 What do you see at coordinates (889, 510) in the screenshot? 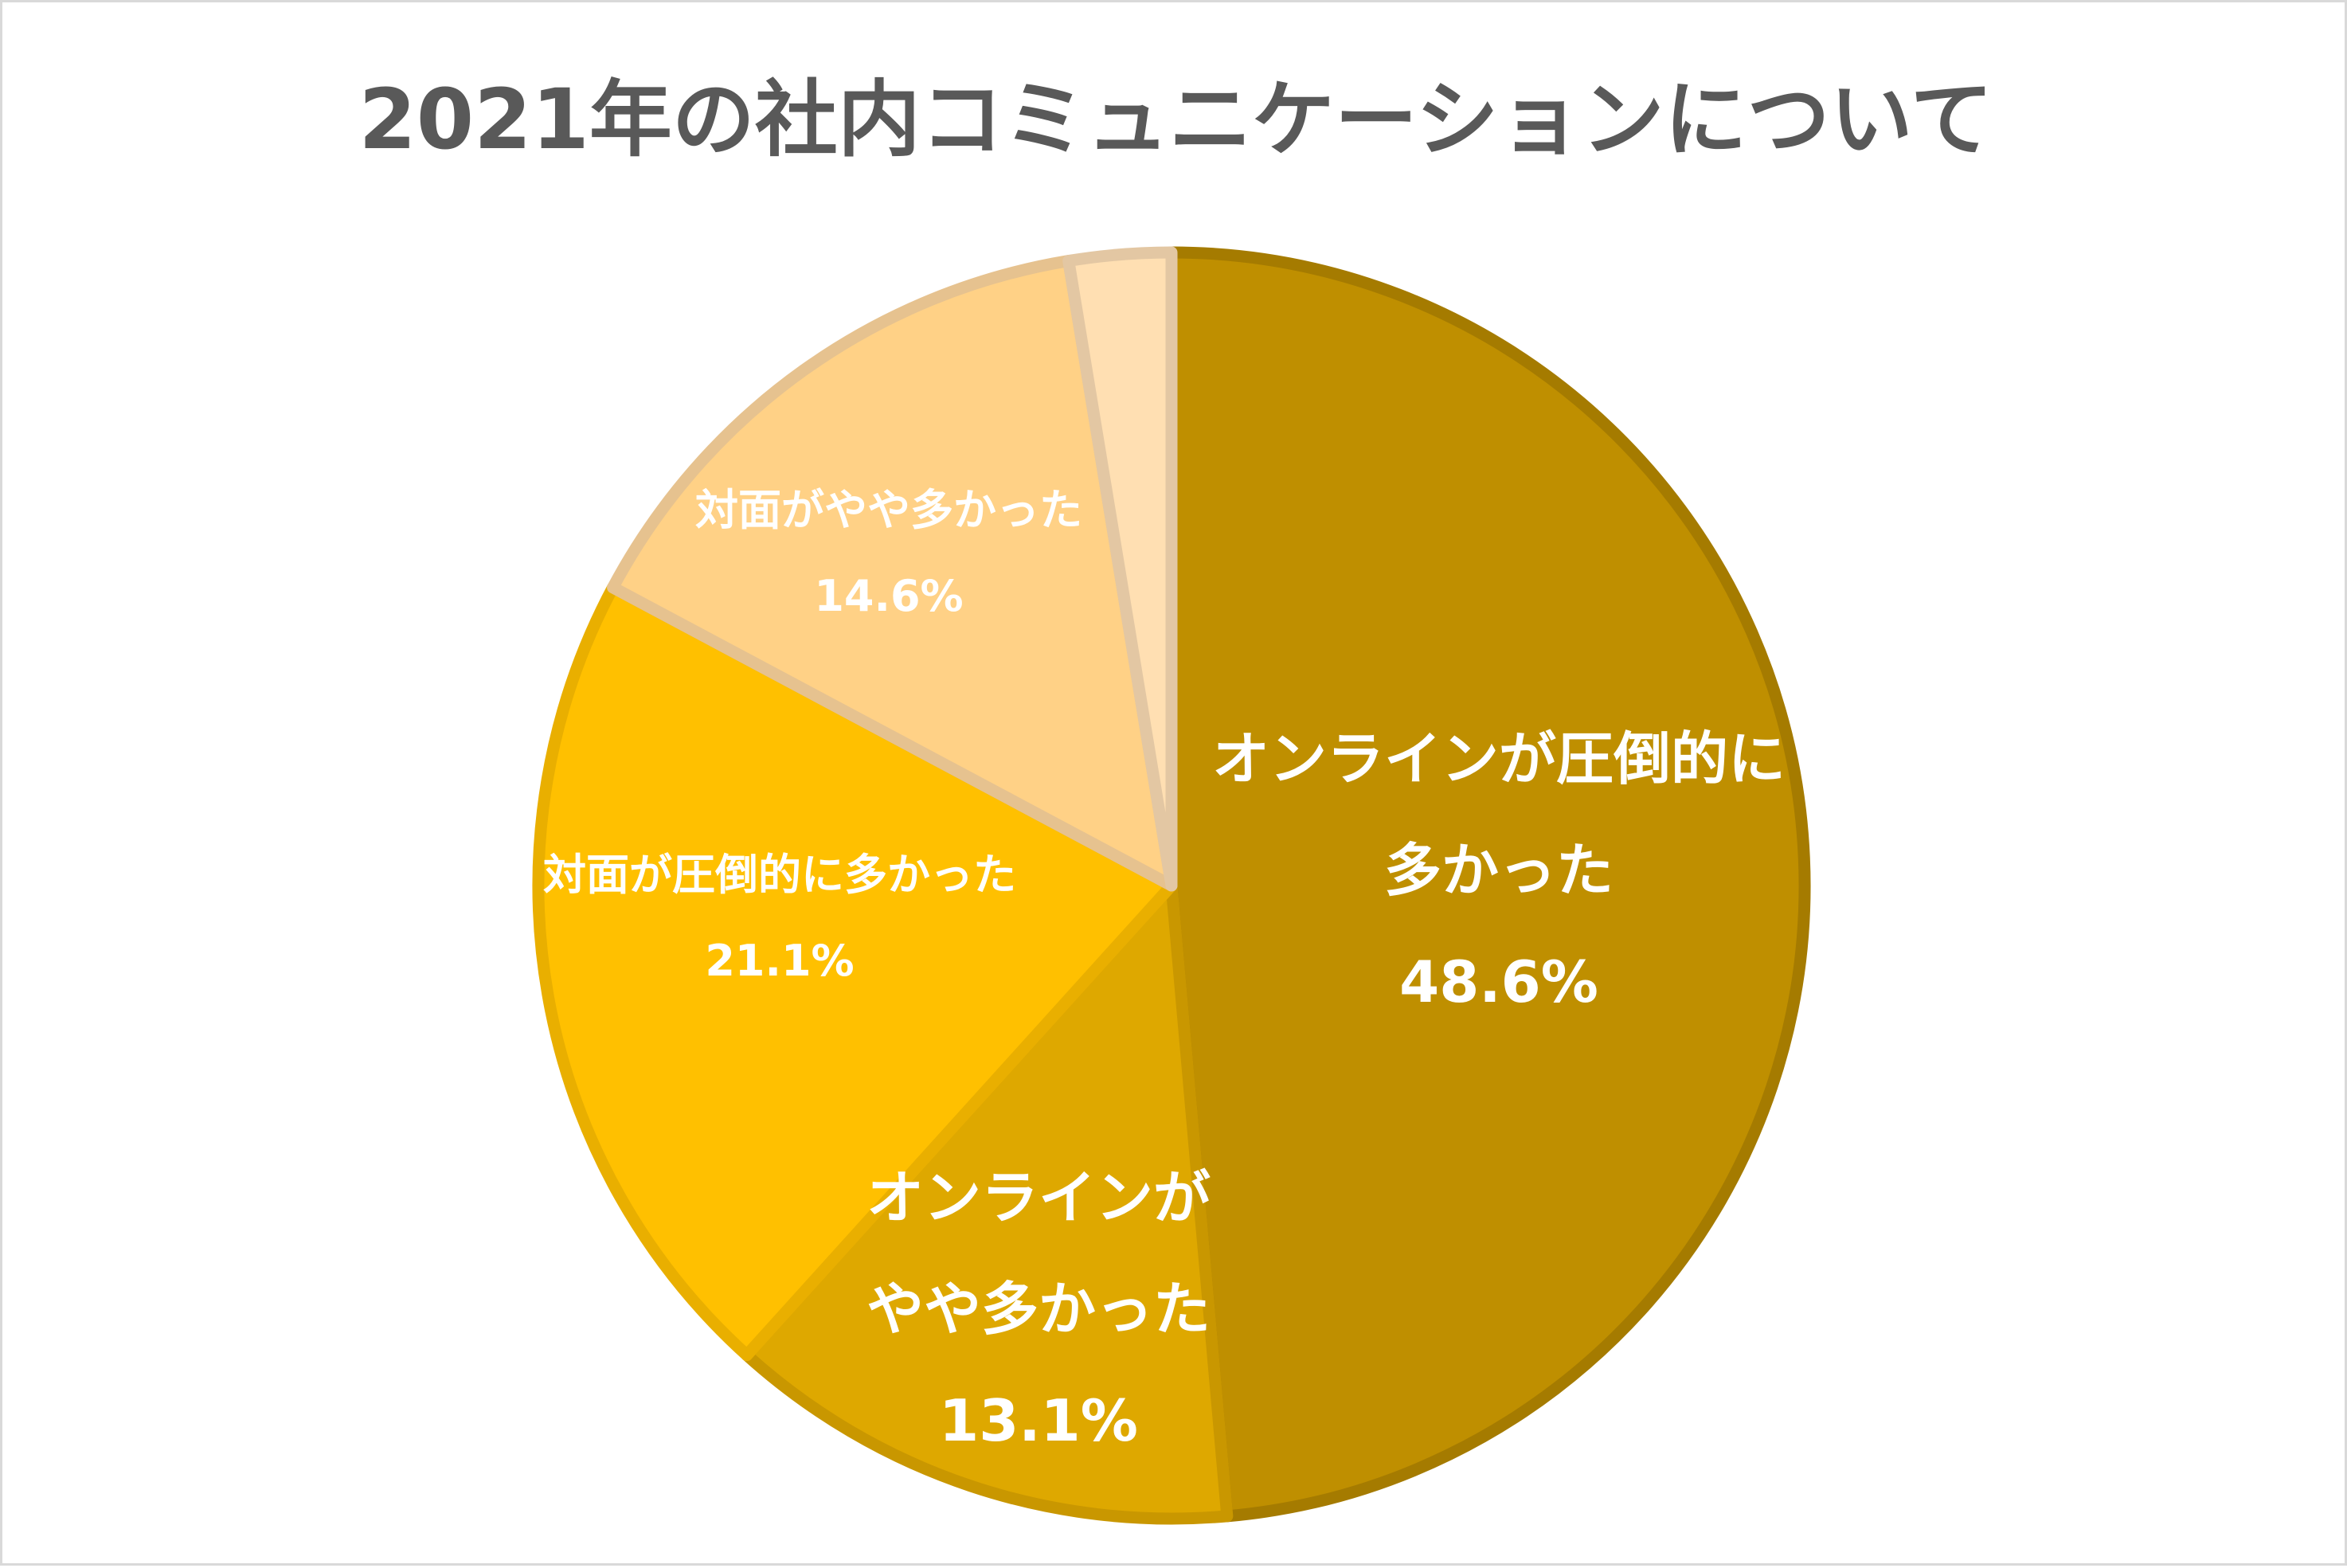
I see `slice-category-label: 対面がやや多かった` at bounding box center [889, 510].